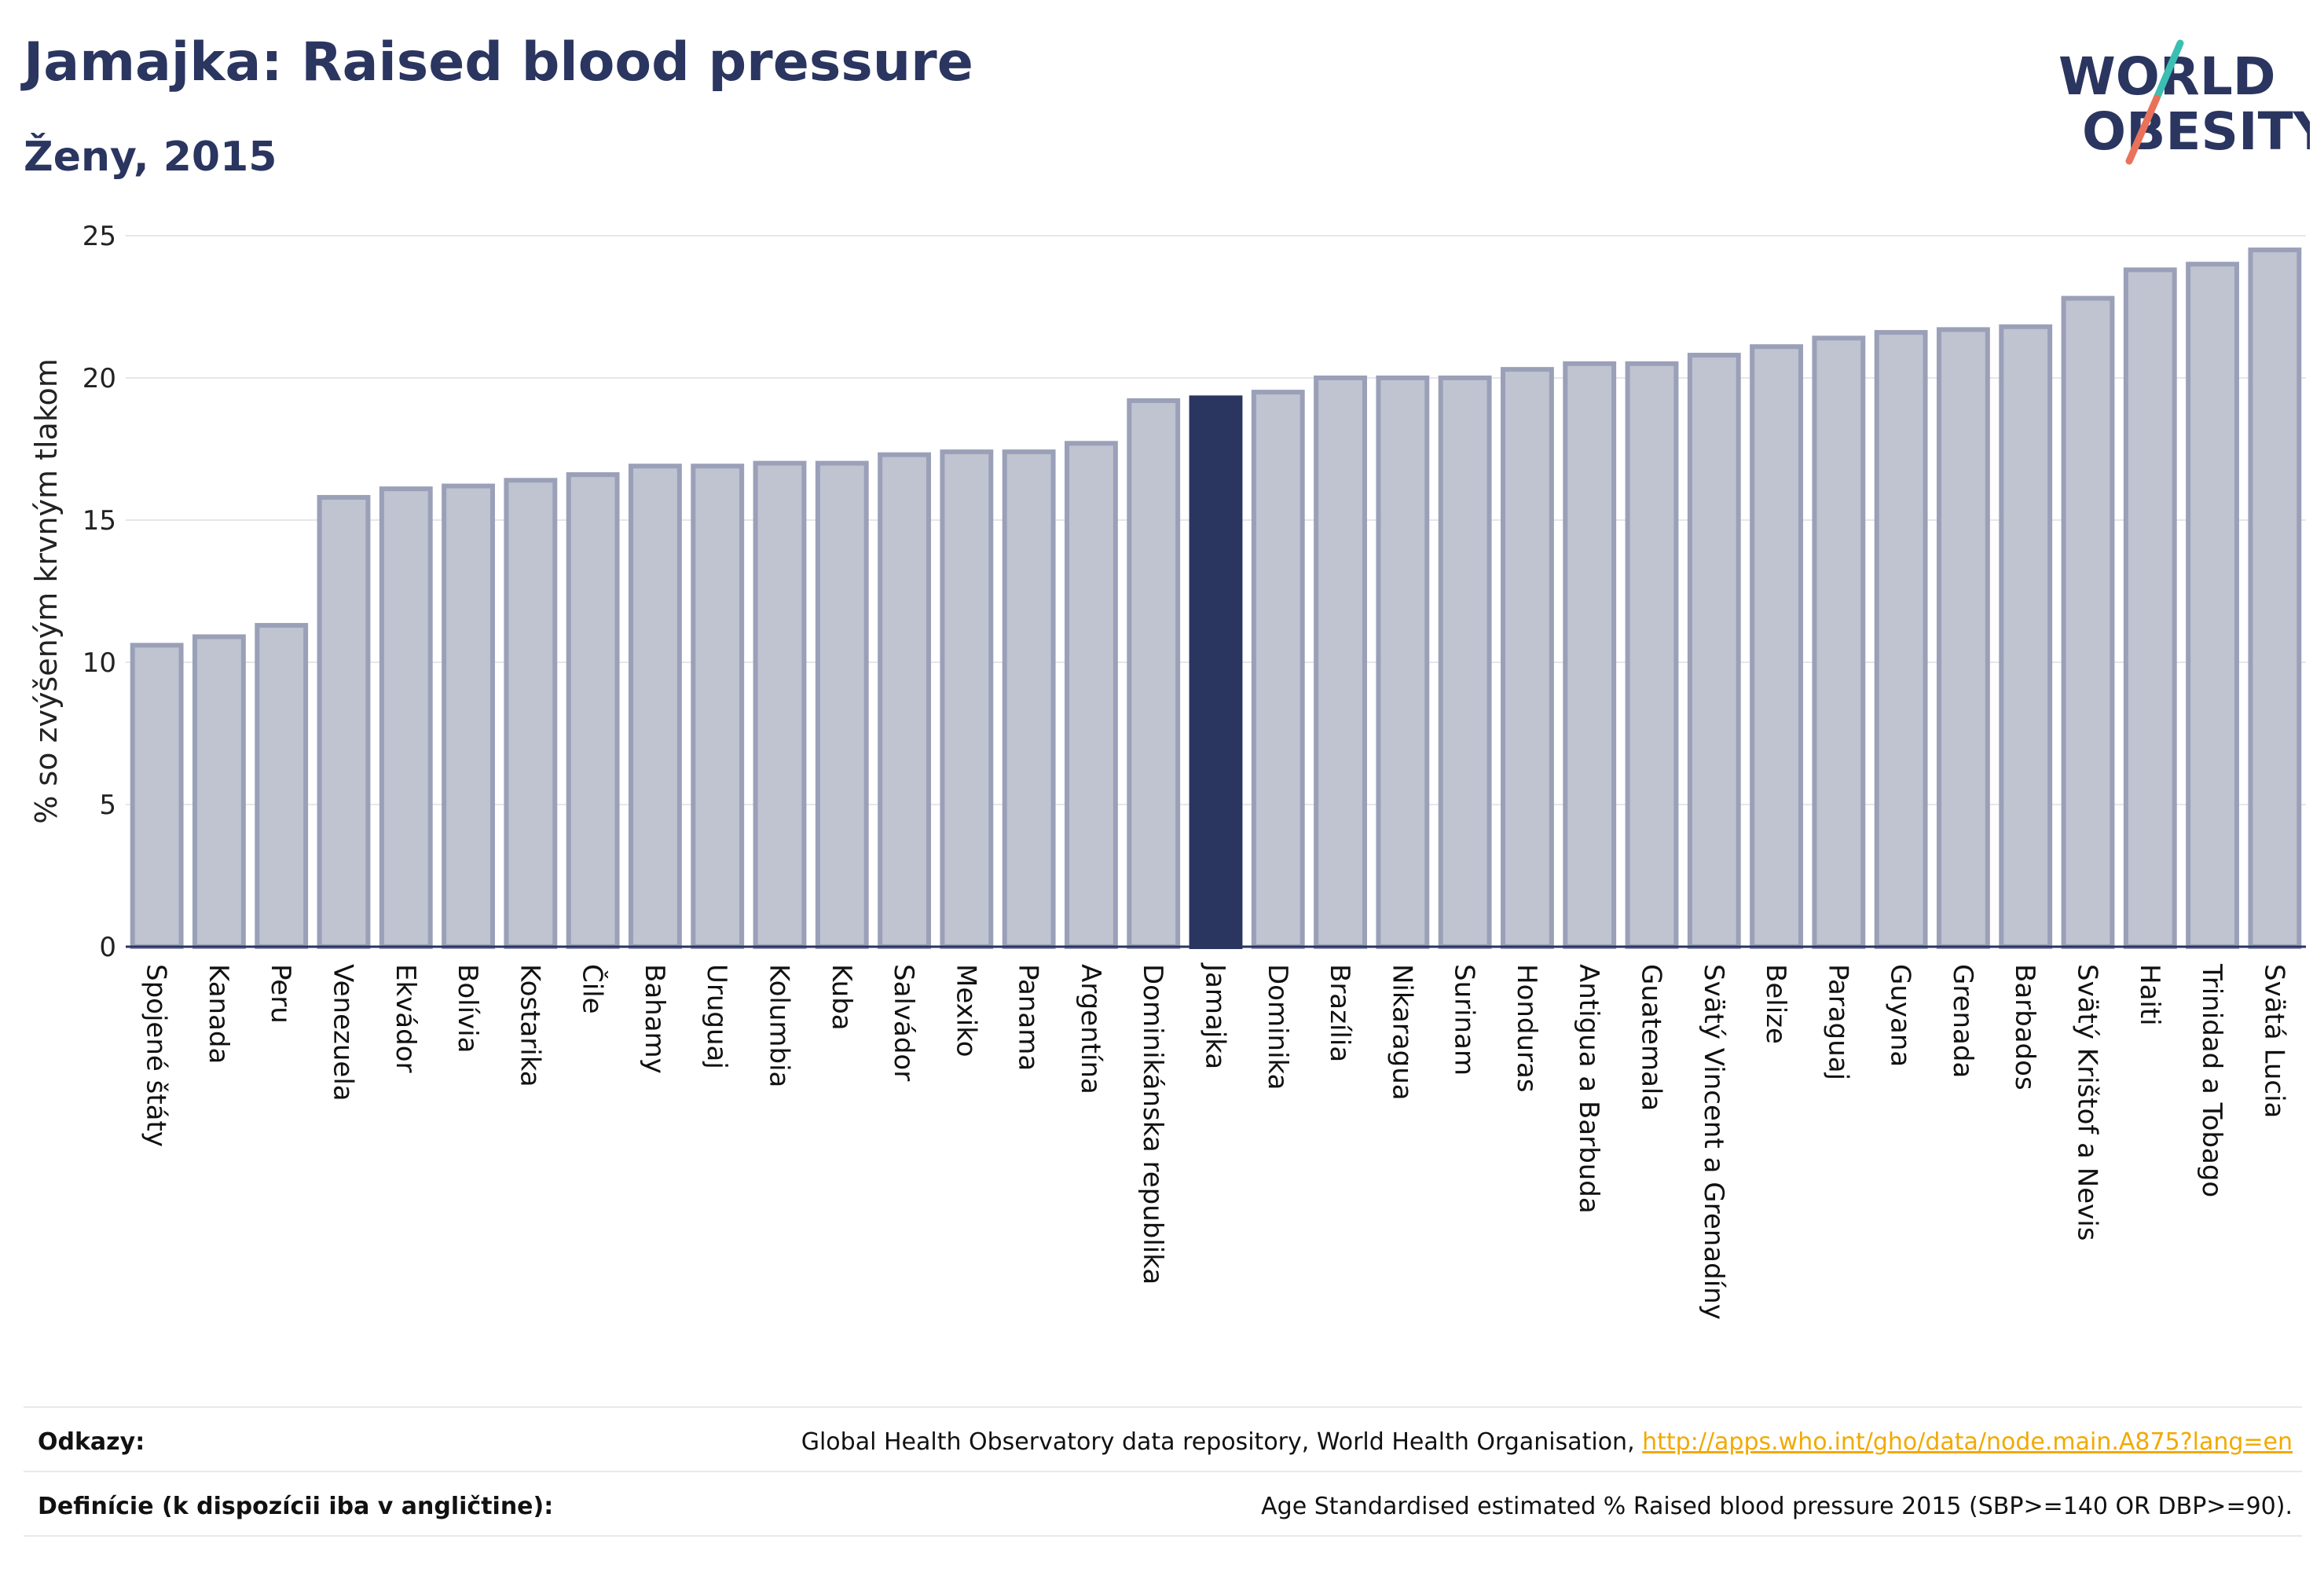 This screenshot has height=1576, width=2324. I want to click on x-tick-label: Barbados, so click(2024, 1027).